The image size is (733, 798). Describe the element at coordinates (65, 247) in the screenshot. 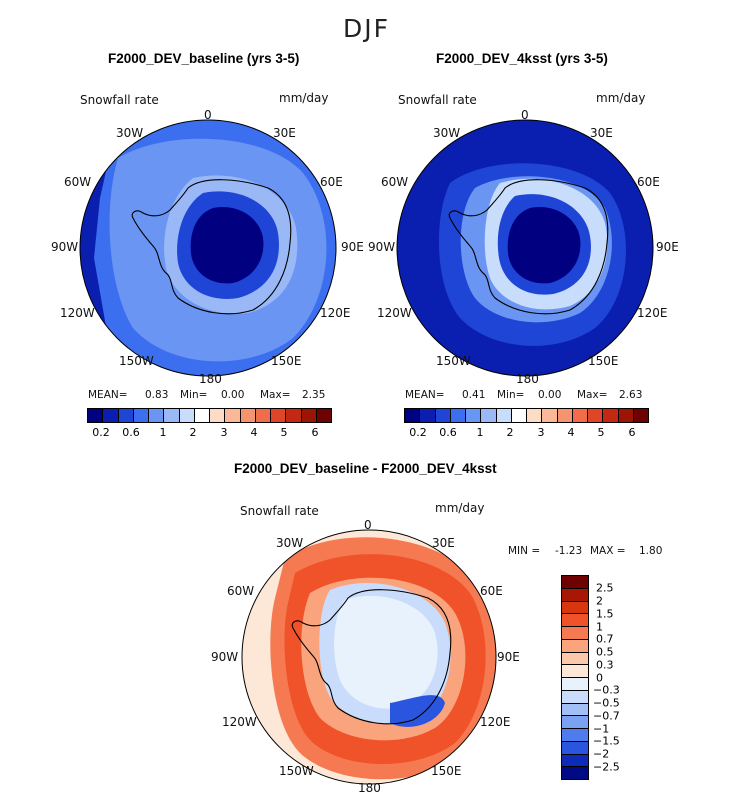

I see `panel1-lon-90w: 90W` at that location.